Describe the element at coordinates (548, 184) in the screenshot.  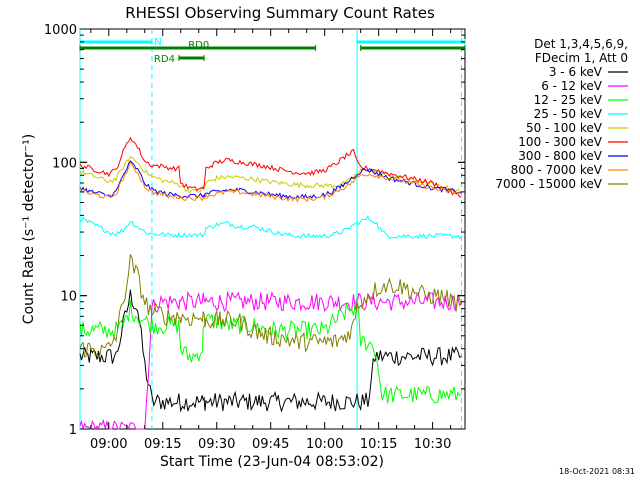
I see `legend-entry-label: 7000 - 15000 keV` at that location.